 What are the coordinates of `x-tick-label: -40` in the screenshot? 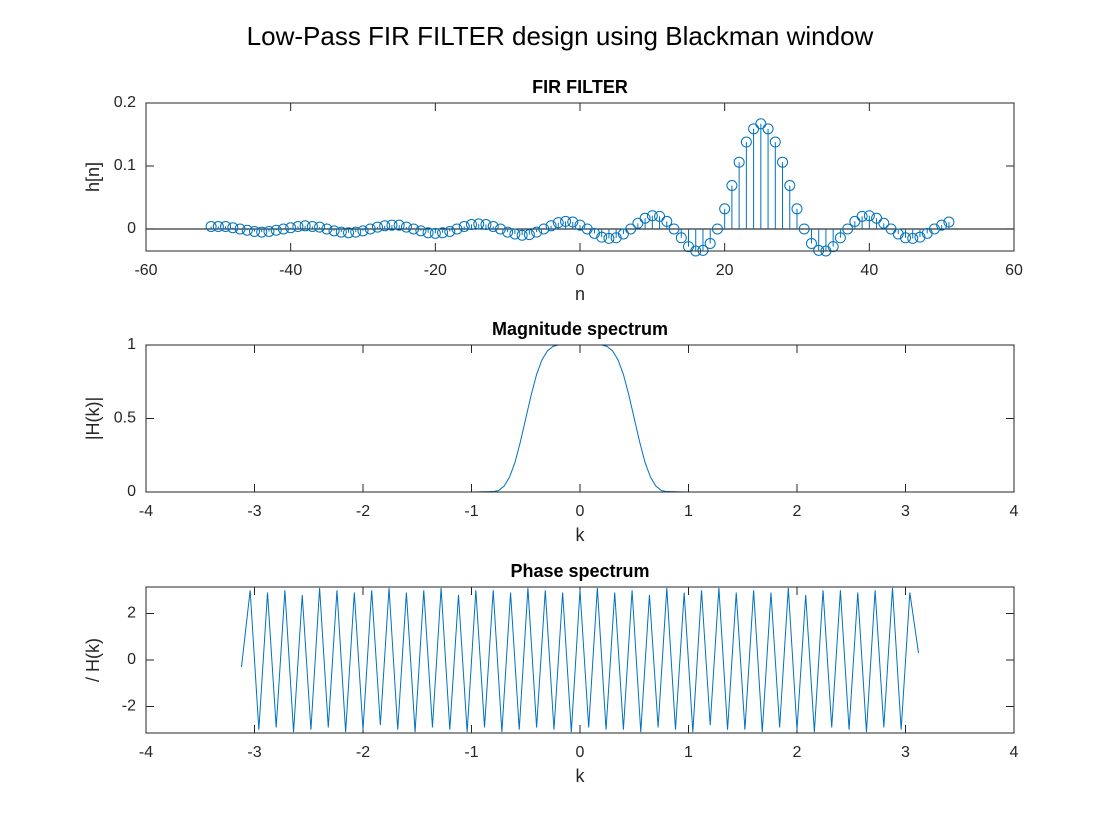 It's located at (290, 270).